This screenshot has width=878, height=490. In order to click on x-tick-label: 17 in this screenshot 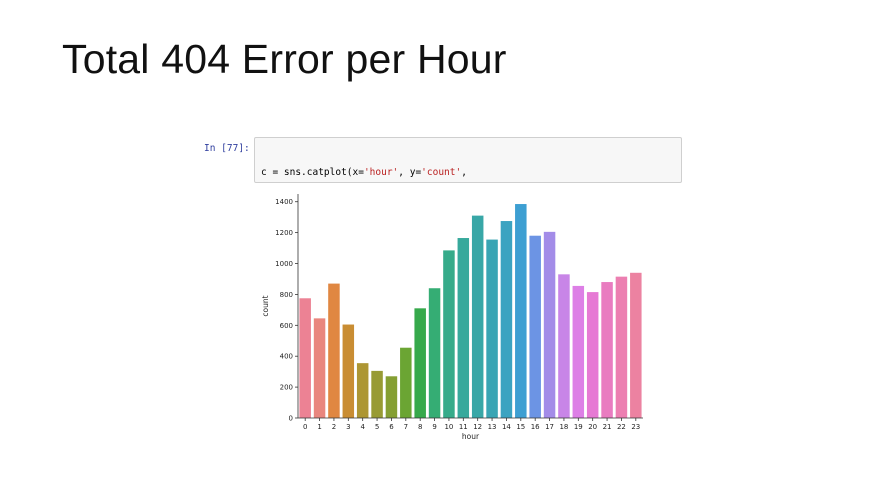, I will do `click(549, 427)`.